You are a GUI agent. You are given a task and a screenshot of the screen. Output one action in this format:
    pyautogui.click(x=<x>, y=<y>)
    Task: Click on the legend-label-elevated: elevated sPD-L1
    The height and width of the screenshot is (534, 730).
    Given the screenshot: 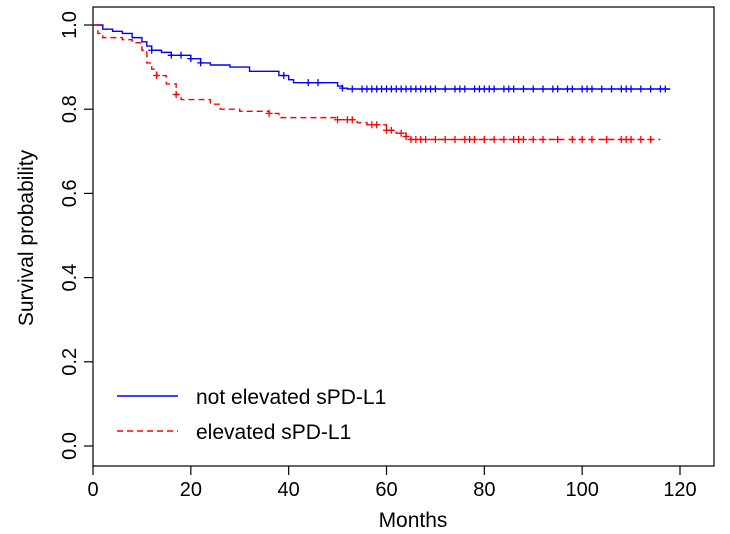 What is the action you would take?
    pyautogui.click(x=273, y=432)
    